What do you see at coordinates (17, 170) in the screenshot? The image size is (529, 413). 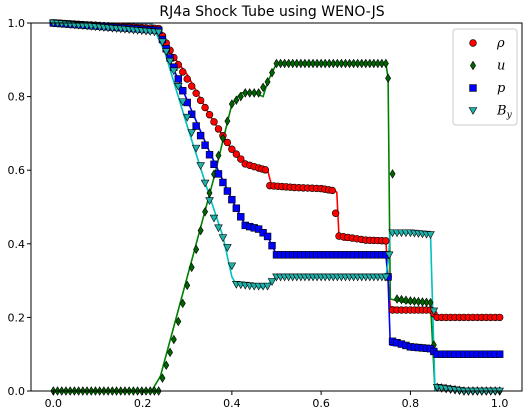 I see `y-tick-label: 0.6` at bounding box center [17, 170].